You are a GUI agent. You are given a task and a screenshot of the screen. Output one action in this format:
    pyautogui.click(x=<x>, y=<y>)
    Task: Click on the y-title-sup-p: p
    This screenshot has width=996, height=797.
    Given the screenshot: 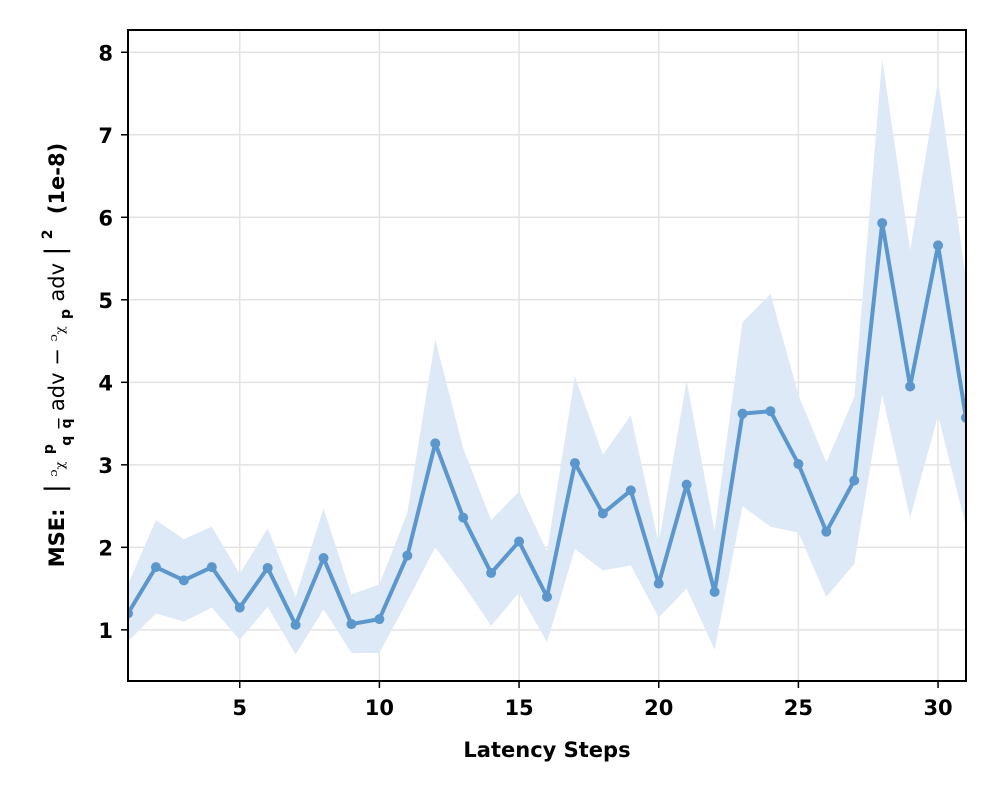 What is the action you would take?
    pyautogui.click(x=49, y=449)
    